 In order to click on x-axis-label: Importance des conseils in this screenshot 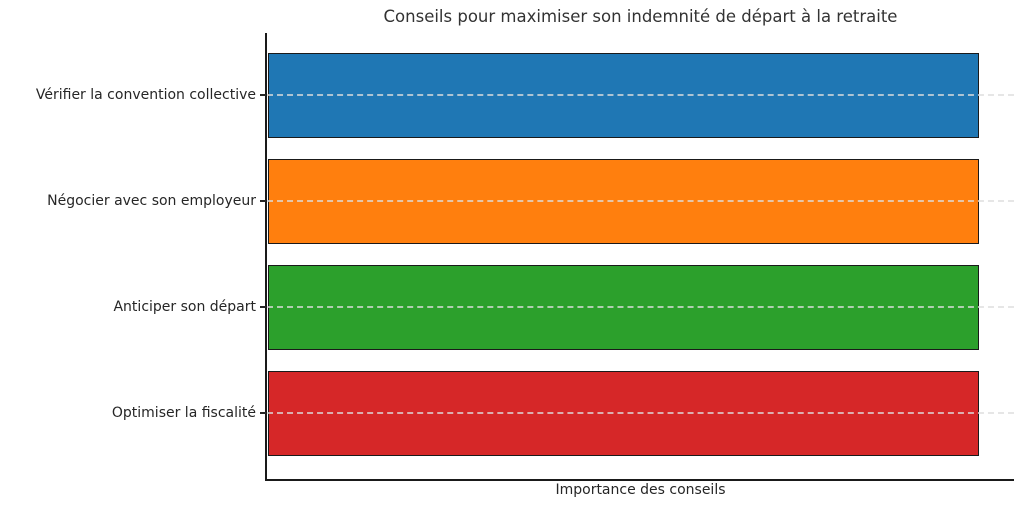, I will do `click(640, 490)`.